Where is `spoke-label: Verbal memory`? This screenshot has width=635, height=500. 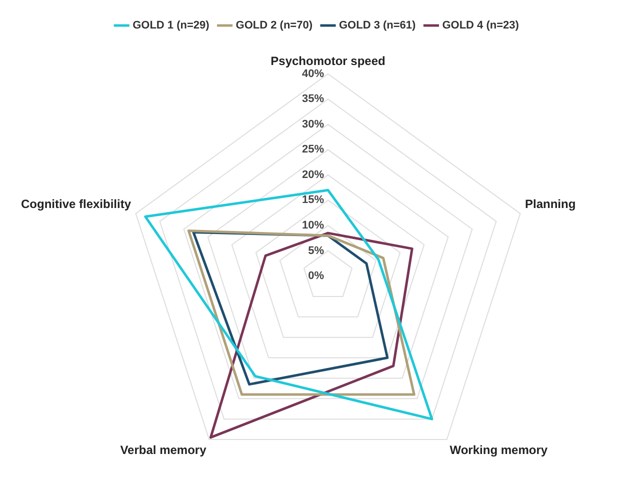 spoke-label: Verbal memory is located at coordinates (163, 450).